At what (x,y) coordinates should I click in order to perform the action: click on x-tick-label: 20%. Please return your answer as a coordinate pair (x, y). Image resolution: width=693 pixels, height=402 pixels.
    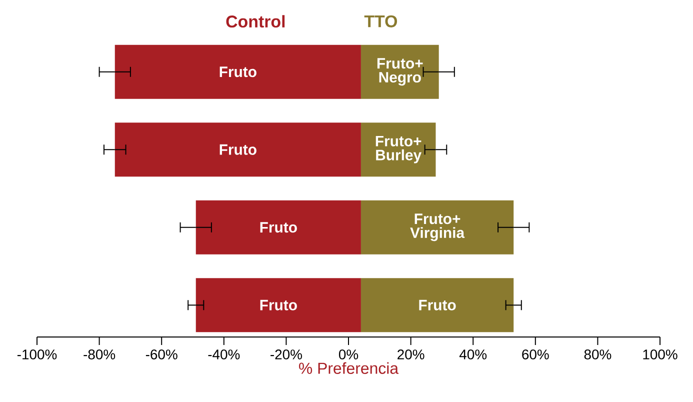
    Looking at the image, I should click on (411, 355).